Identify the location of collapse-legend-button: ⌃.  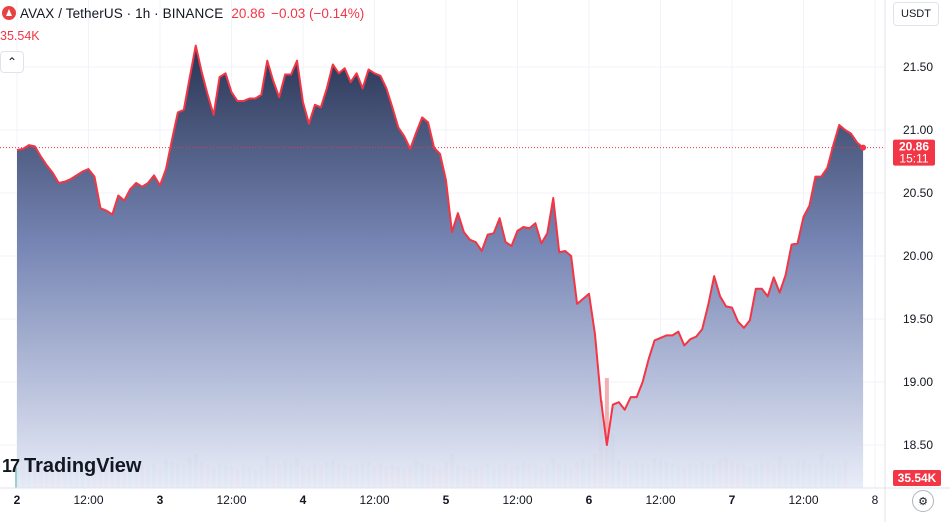
(12, 62).